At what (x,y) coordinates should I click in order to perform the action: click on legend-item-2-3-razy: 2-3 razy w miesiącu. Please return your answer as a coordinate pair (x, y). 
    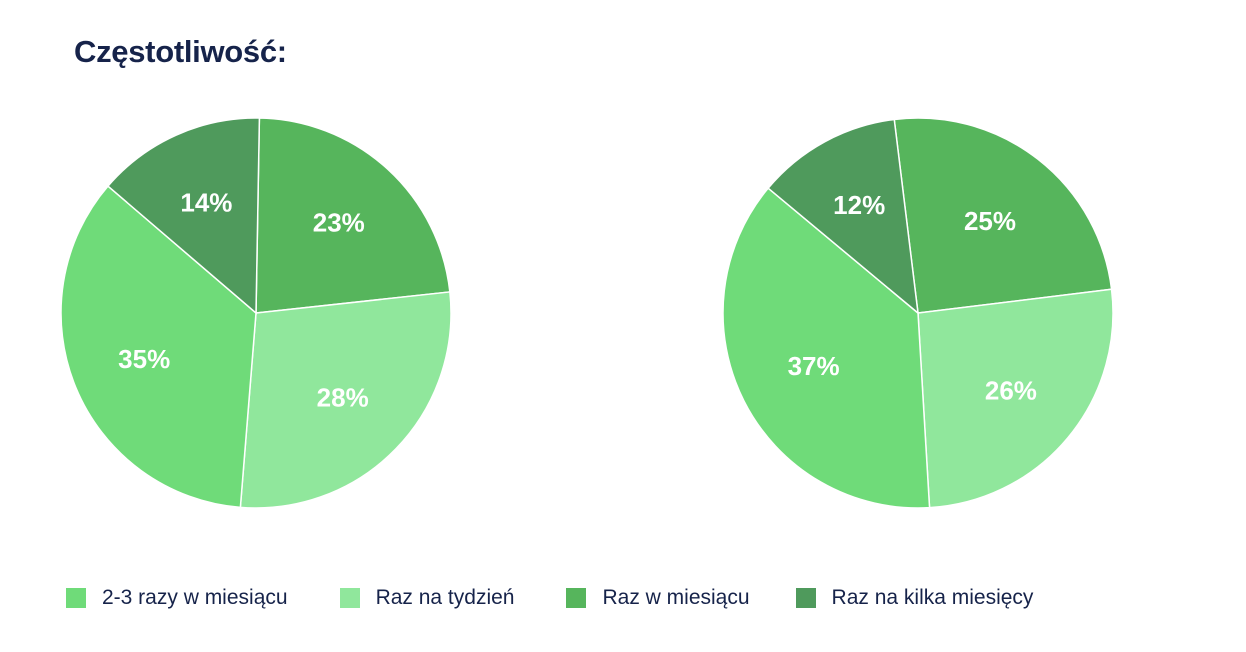
    Looking at the image, I should click on (177, 598).